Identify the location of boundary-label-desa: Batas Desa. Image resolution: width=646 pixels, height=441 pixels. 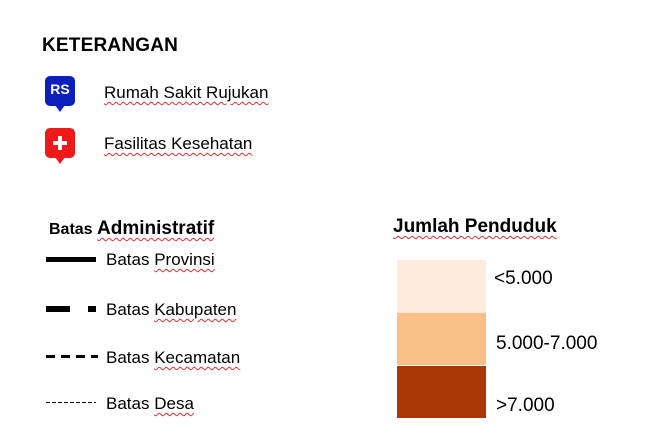
(150, 403).